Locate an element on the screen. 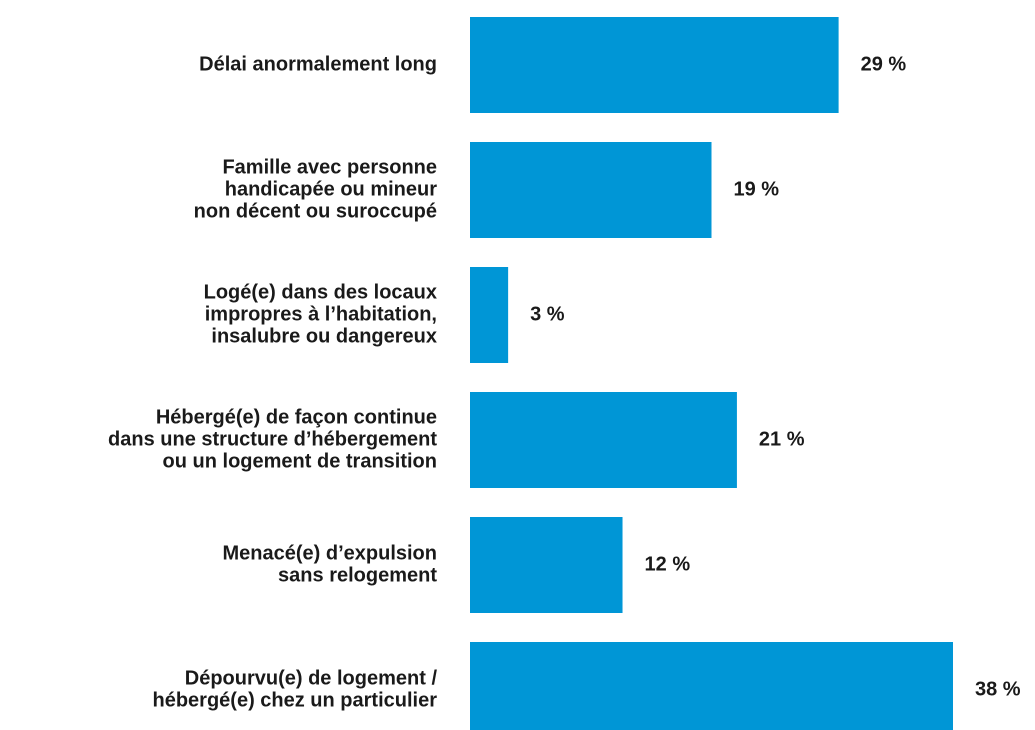 This screenshot has height=730, width=1035. value-label: 21 % is located at coordinates (782, 439).